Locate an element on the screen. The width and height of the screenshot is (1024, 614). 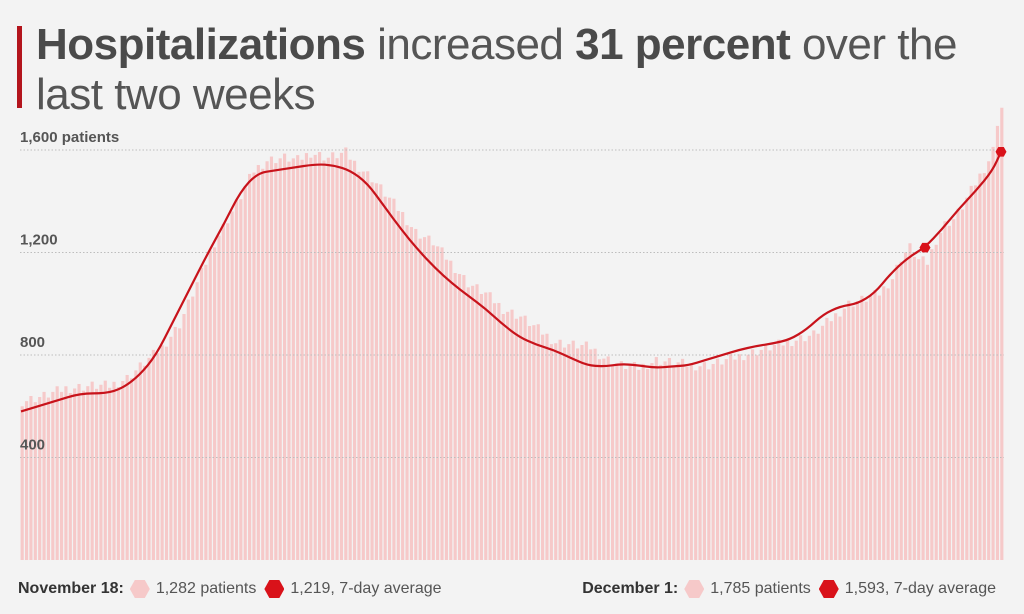
title-bold-1: Hospitalizations is located at coordinates (201, 44).